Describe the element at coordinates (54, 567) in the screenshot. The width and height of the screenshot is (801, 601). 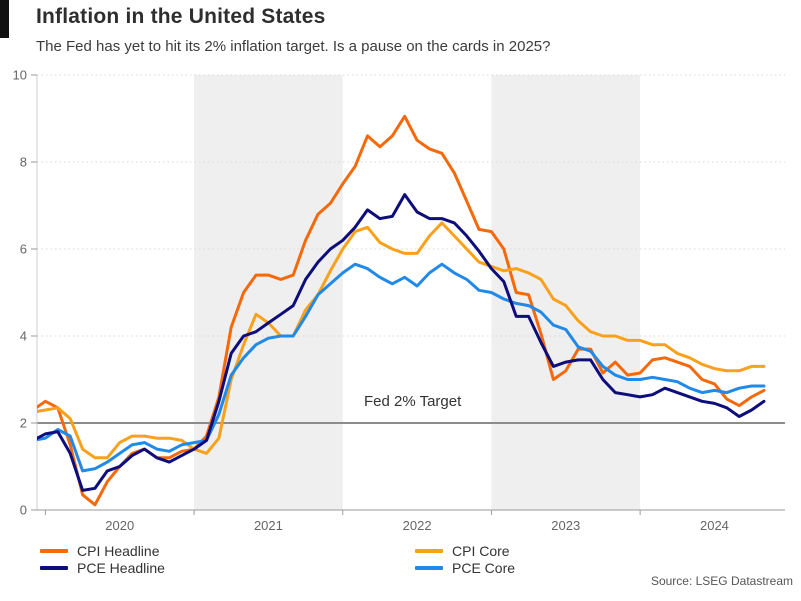
I see `pce-headline-swatch` at that location.